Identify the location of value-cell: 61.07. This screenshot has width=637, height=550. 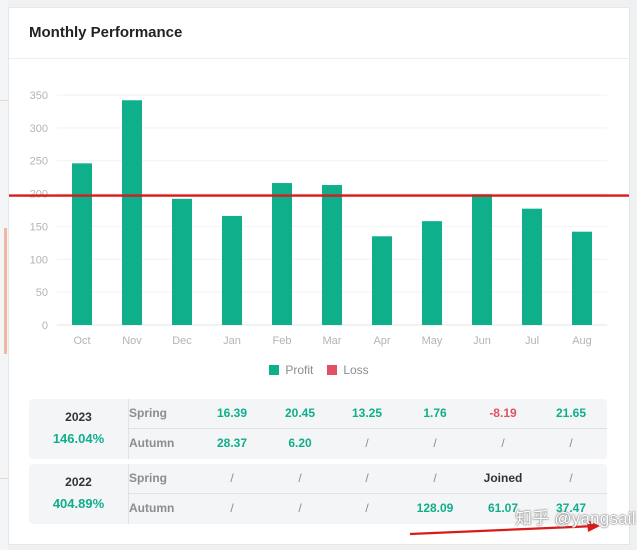
(503, 508).